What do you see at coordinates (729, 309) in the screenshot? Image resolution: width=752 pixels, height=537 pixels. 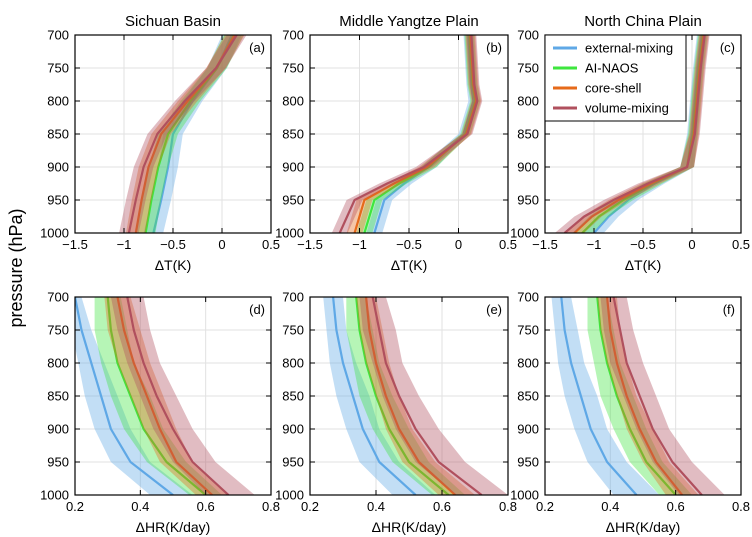 I see `panel-letter: (f)` at bounding box center [729, 309].